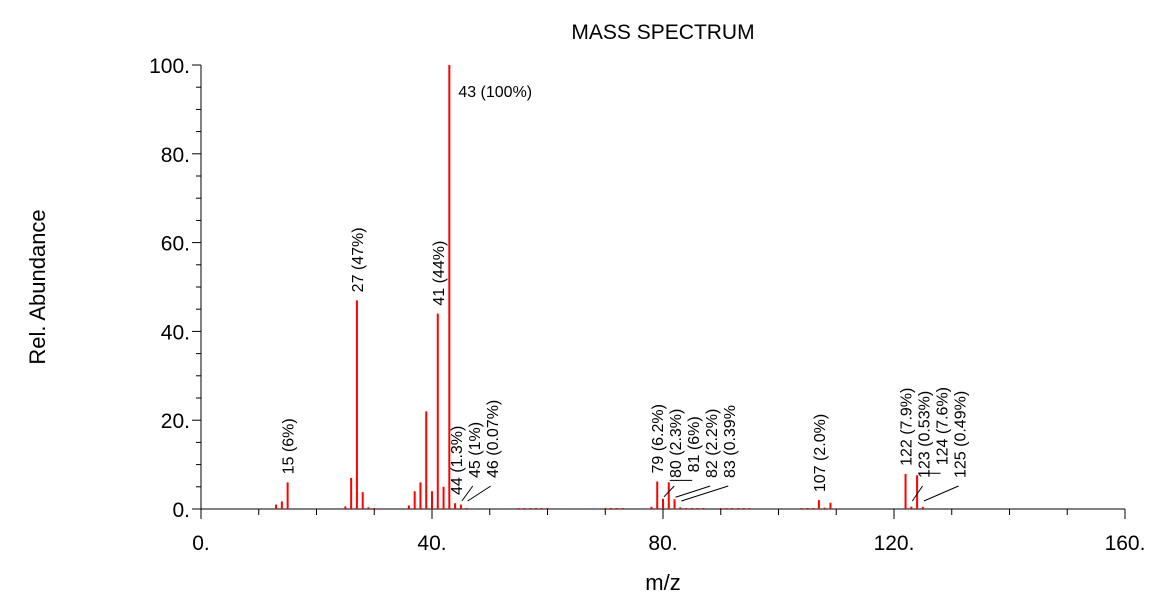 The image size is (1151, 599). Describe the element at coordinates (175, 332) in the screenshot. I see `y-tick-label: 40.` at that location.